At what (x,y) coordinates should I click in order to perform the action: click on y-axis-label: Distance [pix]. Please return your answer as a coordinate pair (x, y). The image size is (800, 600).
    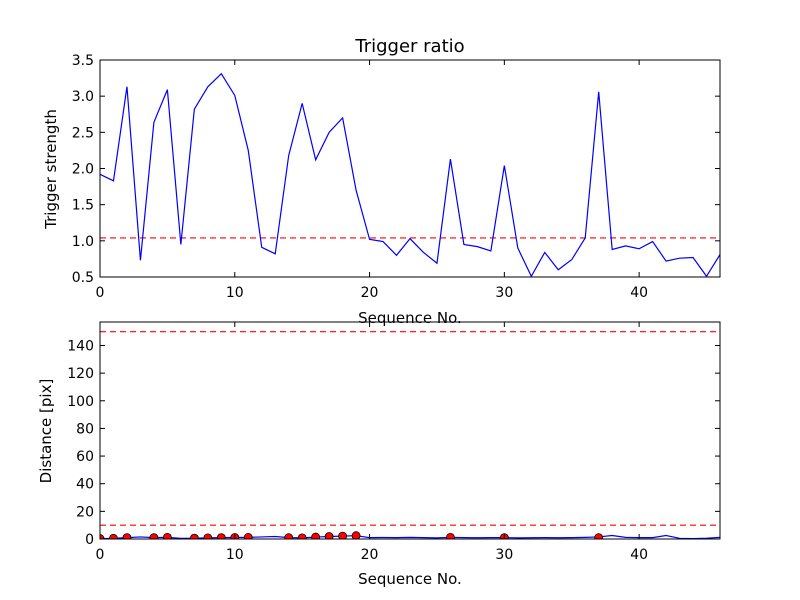
    Looking at the image, I should click on (46, 431).